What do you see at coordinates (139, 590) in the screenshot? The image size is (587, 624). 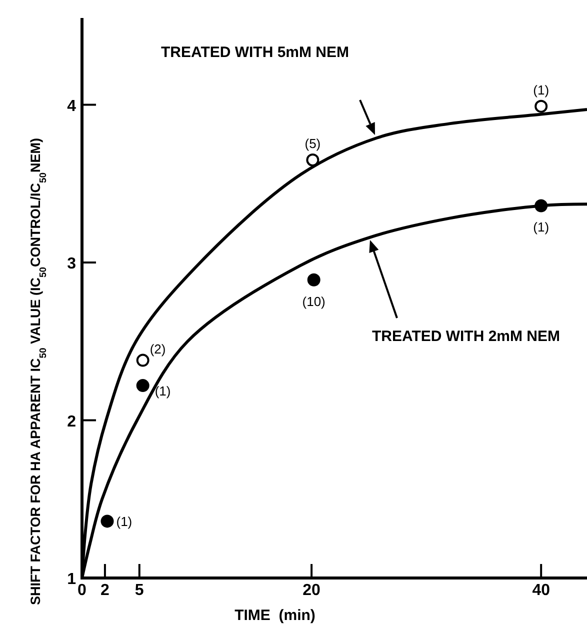 I see `x-tick-label: 5` at bounding box center [139, 590].